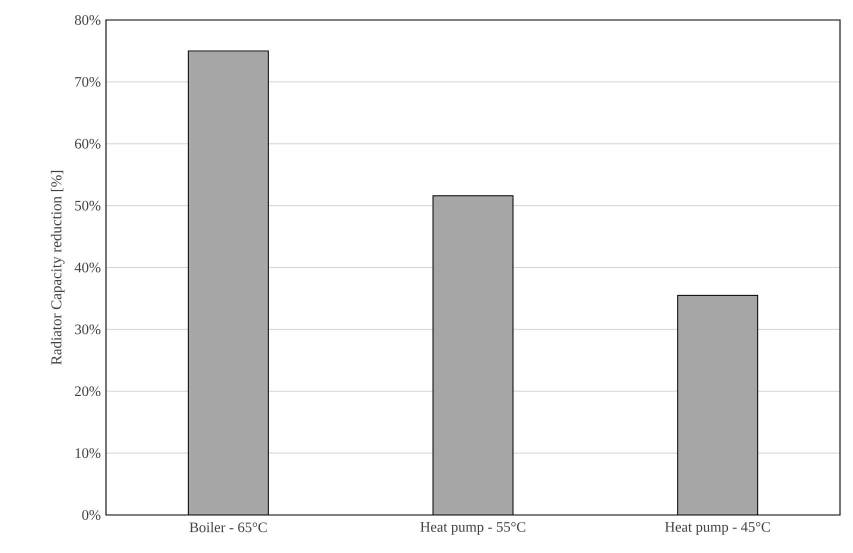 The image size is (853, 553). I want to click on y-tick-label: 80%, so click(87, 20).